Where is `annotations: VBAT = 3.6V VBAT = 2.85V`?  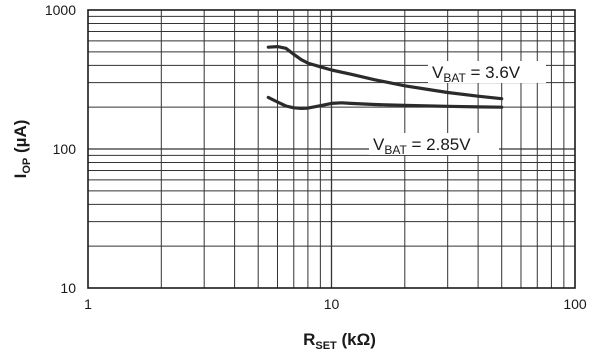
annotations: VBAT = 3.6V VBAT = 2.85V is located at coordinates (457, 109).